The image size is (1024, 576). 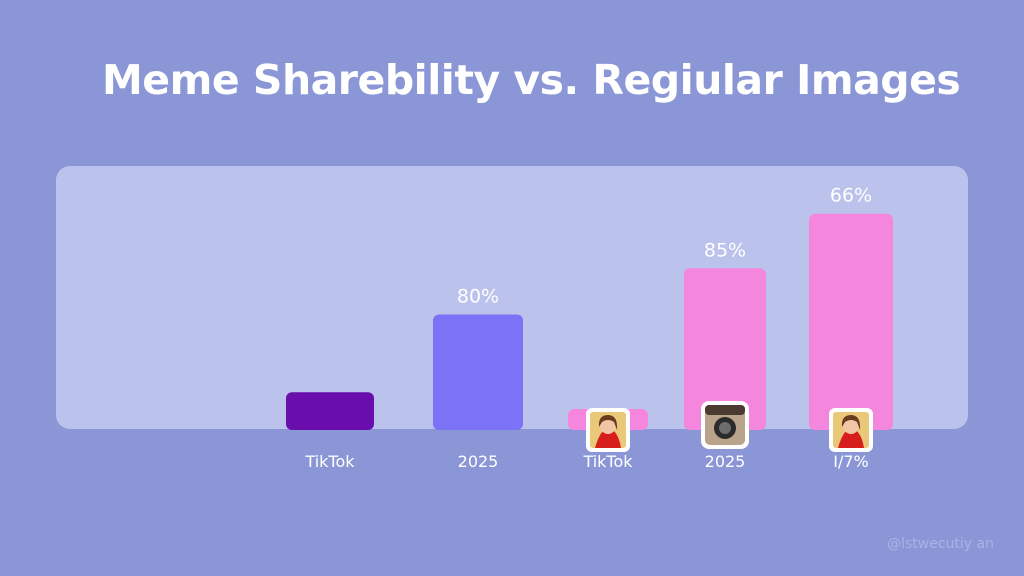 What do you see at coordinates (531, 80) in the screenshot?
I see `chart-title: Meme Sharebility vs. Regiular Images` at bounding box center [531, 80].